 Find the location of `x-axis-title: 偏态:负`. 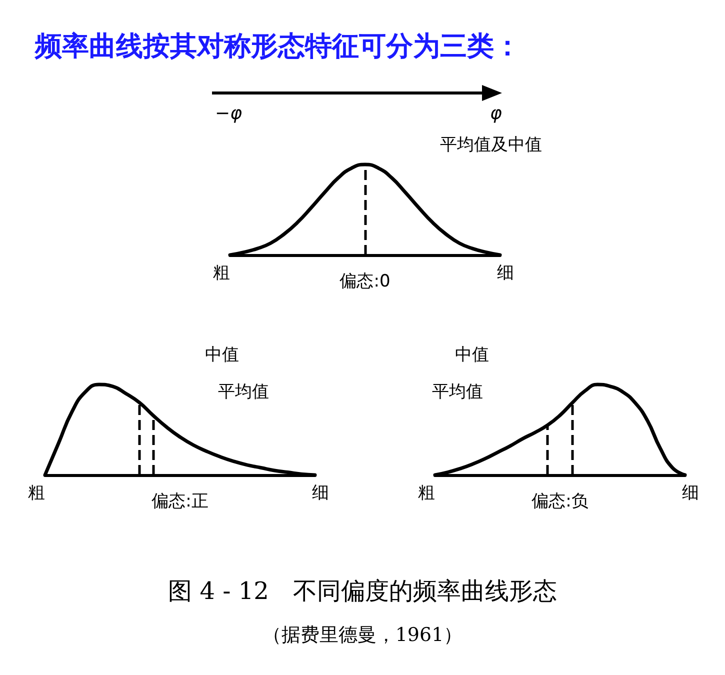

x-axis-title: 偏态:负 is located at coordinates (560, 502).